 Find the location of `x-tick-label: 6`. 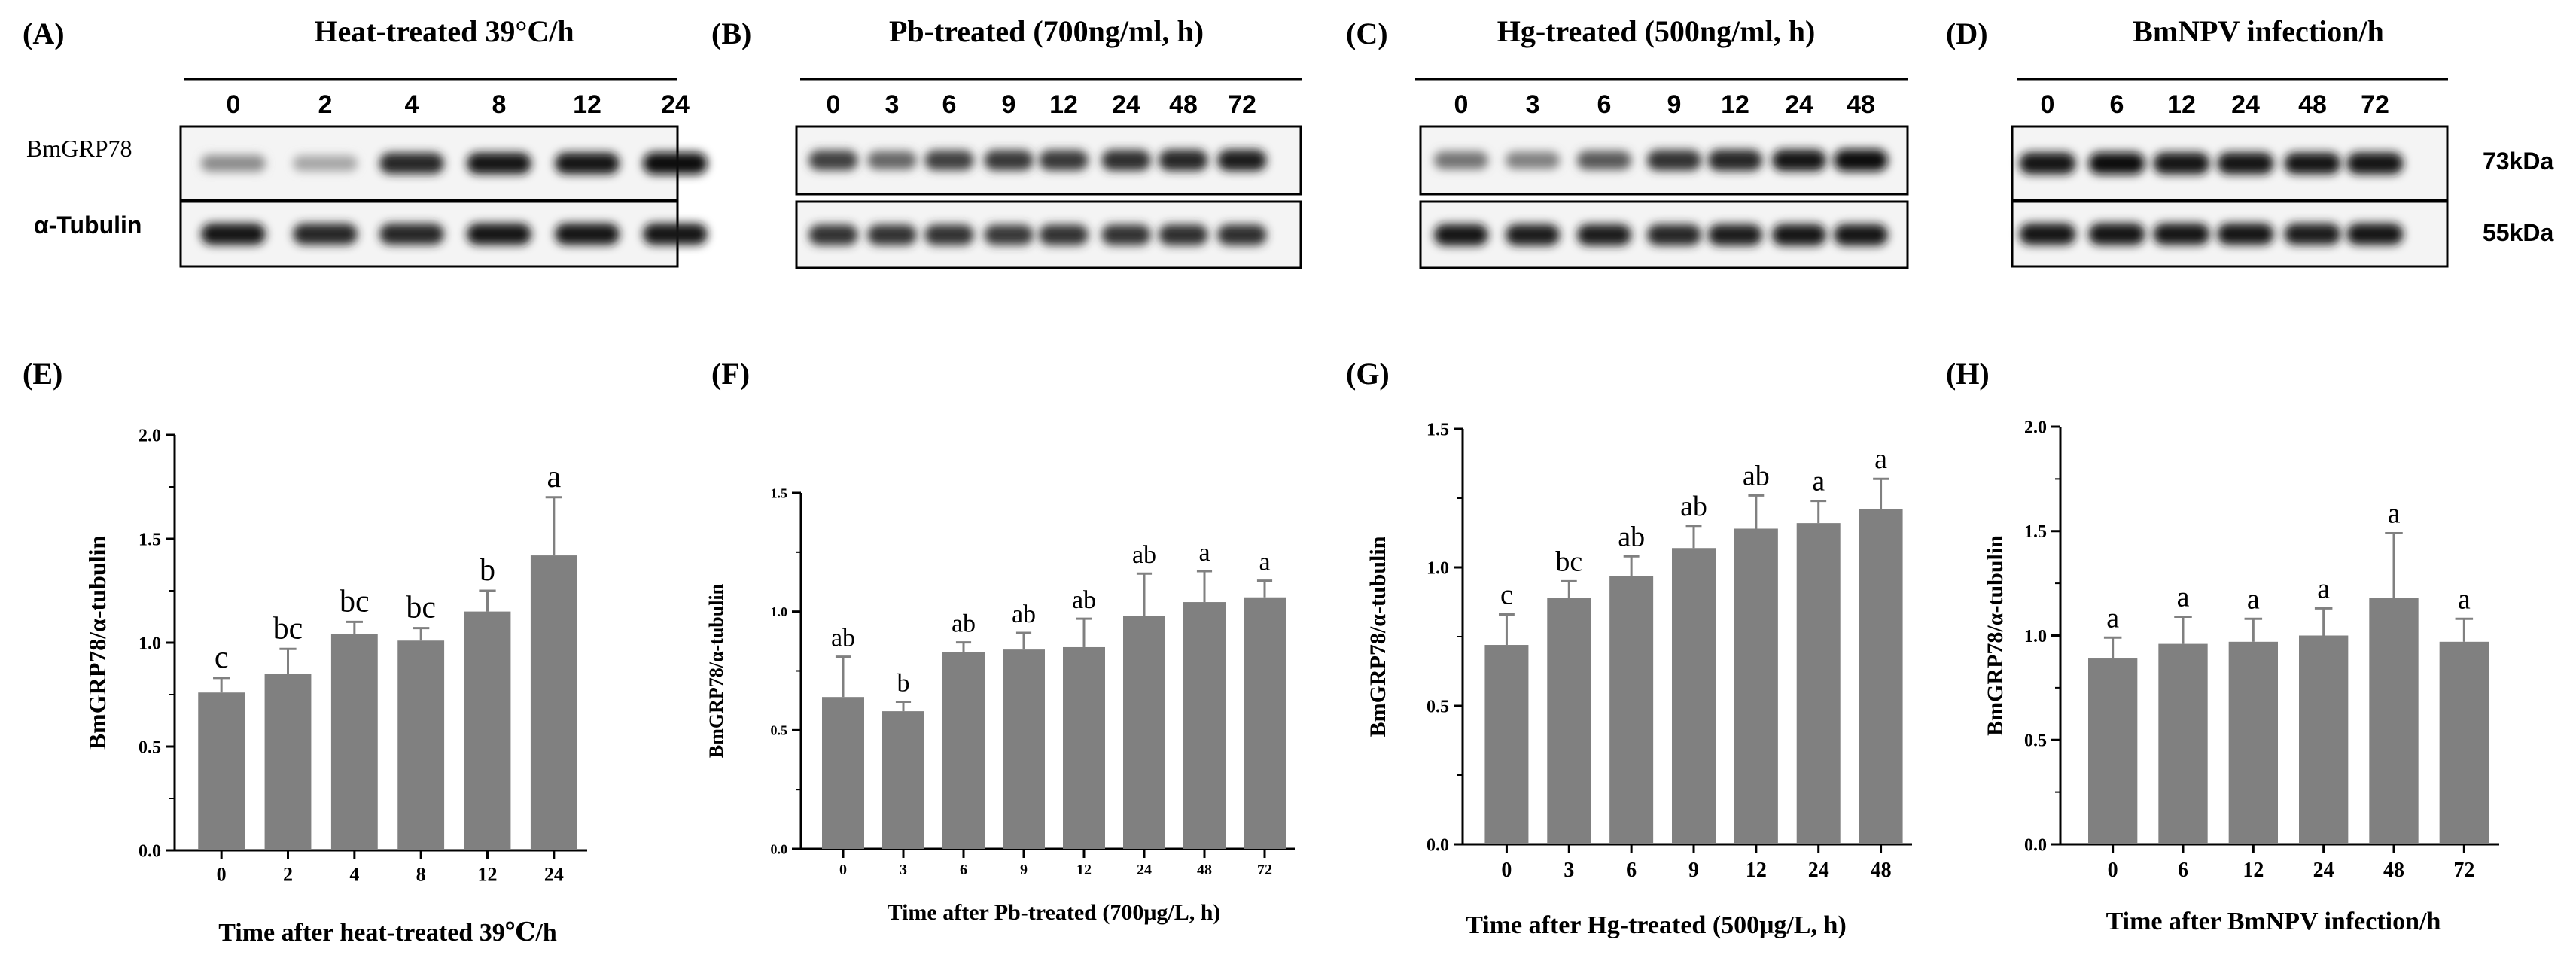

x-tick-label: 6 is located at coordinates (964, 870).